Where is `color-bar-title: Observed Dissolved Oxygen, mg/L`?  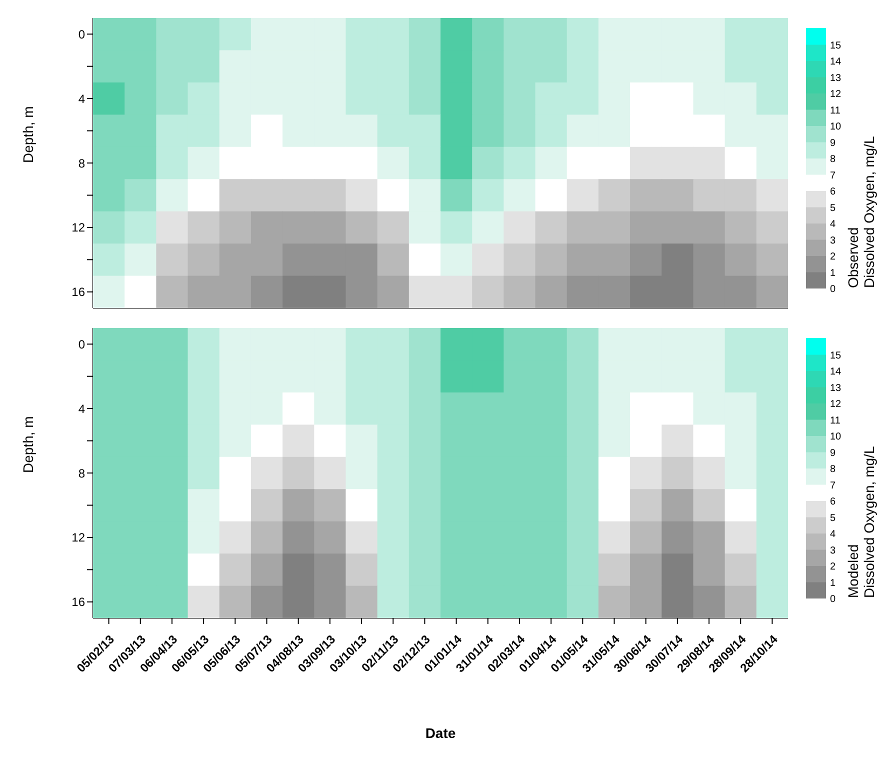 color-bar-title: Observed Dissolved Oxygen, mg/L is located at coordinates (861, 212).